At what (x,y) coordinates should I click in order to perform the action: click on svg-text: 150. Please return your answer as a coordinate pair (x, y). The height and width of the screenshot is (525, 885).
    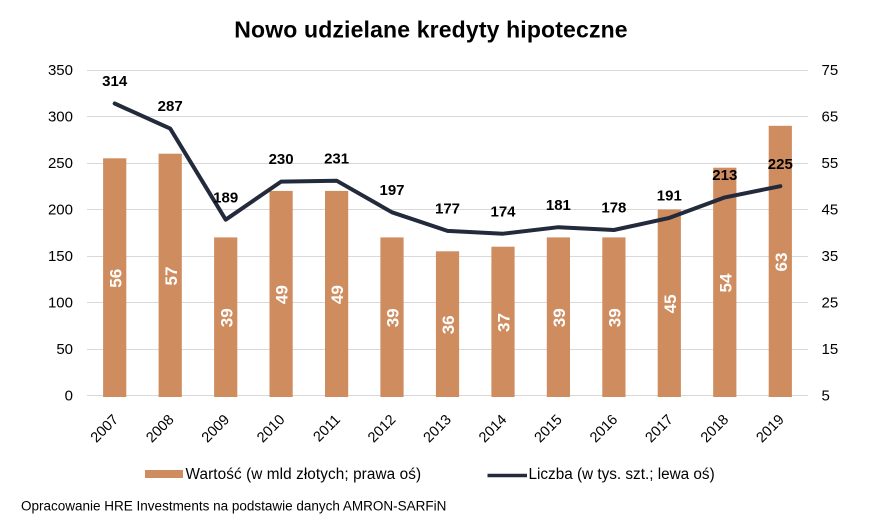
    Looking at the image, I should click on (60, 256).